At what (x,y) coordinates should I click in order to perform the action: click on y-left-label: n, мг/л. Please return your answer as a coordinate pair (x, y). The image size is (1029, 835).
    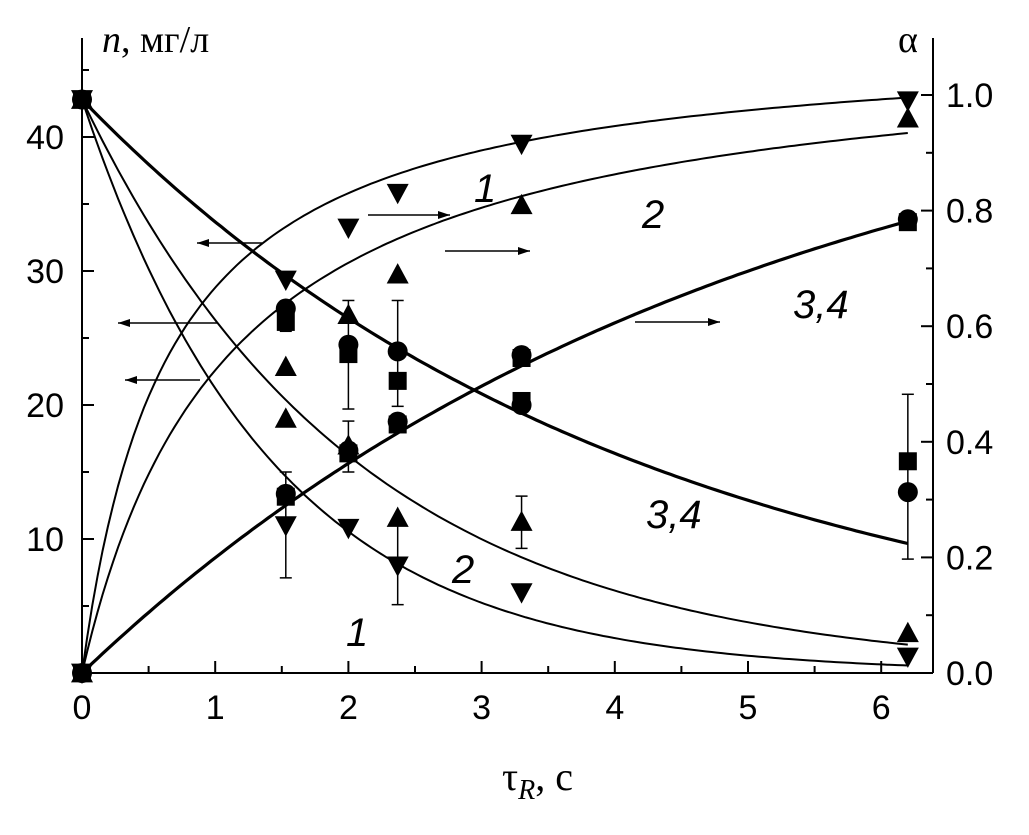
    Looking at the image, I should click on (155, 40).